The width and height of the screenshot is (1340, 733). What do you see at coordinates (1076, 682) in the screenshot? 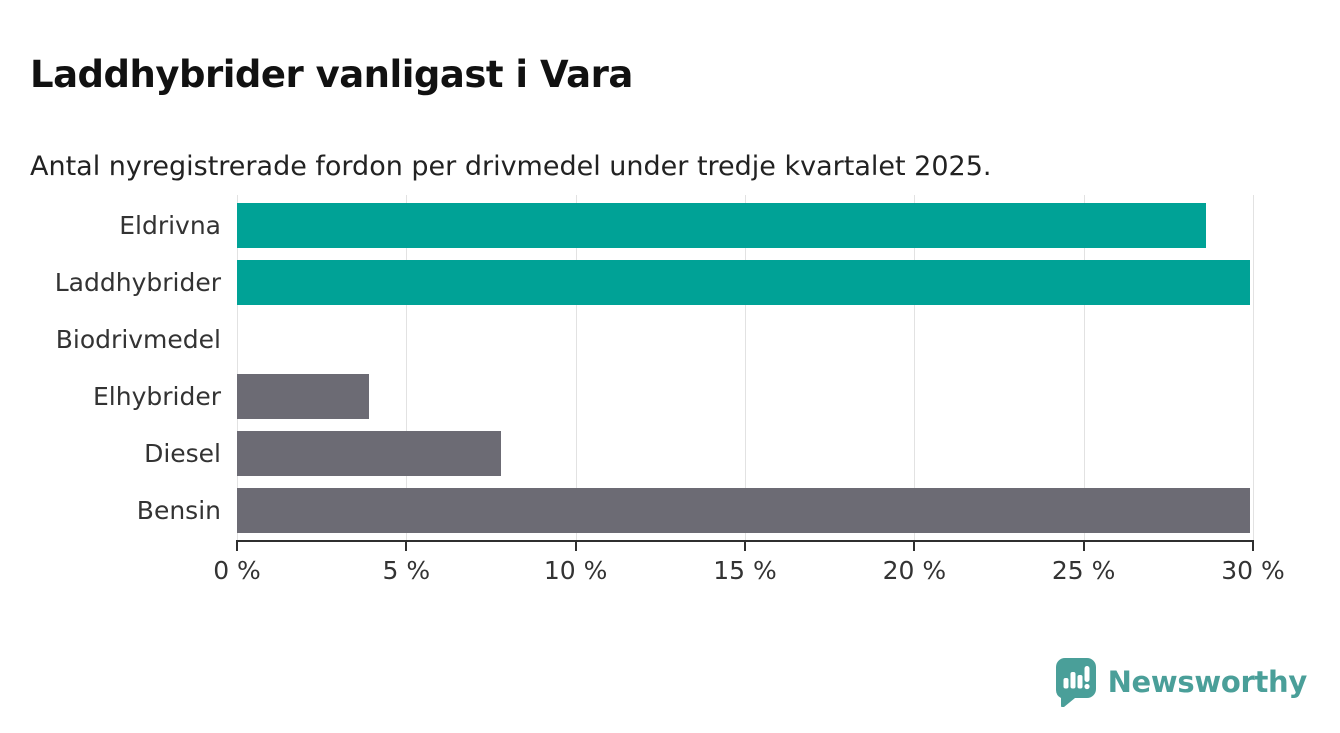
I see `newsworthy-speech-bubble-chart-icon` at bounding box center [1076, 682].